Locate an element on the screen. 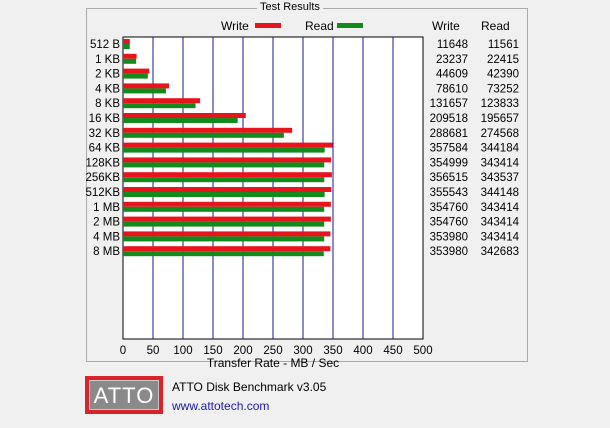  read-value-4: 123833 is located at coordinates (500, 104).